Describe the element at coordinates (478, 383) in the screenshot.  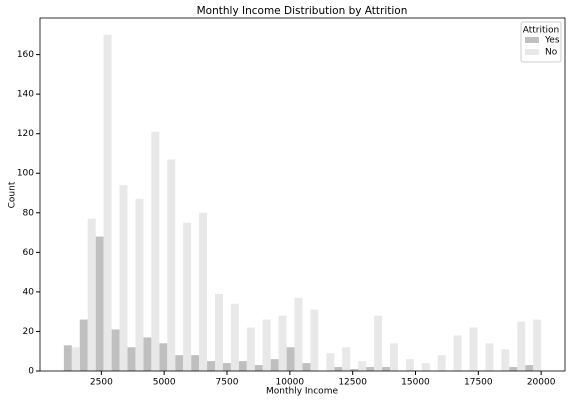
I see `x-tick-label: 17500` at that location.